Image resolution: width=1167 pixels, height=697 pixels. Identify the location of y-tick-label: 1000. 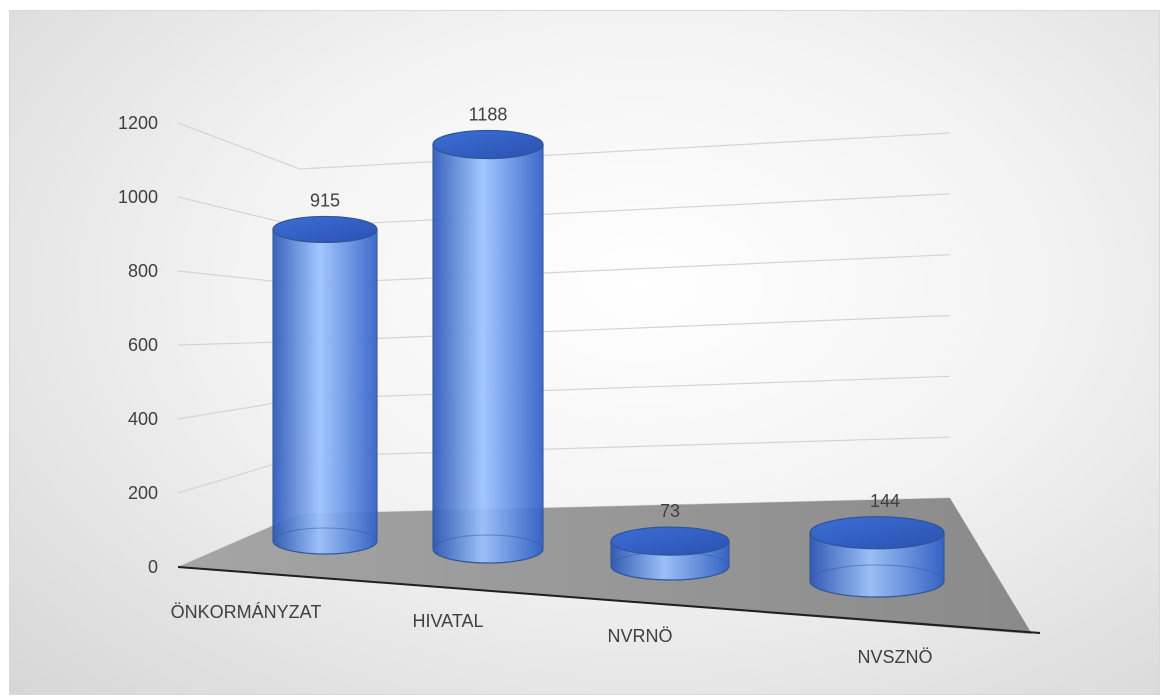
(138, 197).